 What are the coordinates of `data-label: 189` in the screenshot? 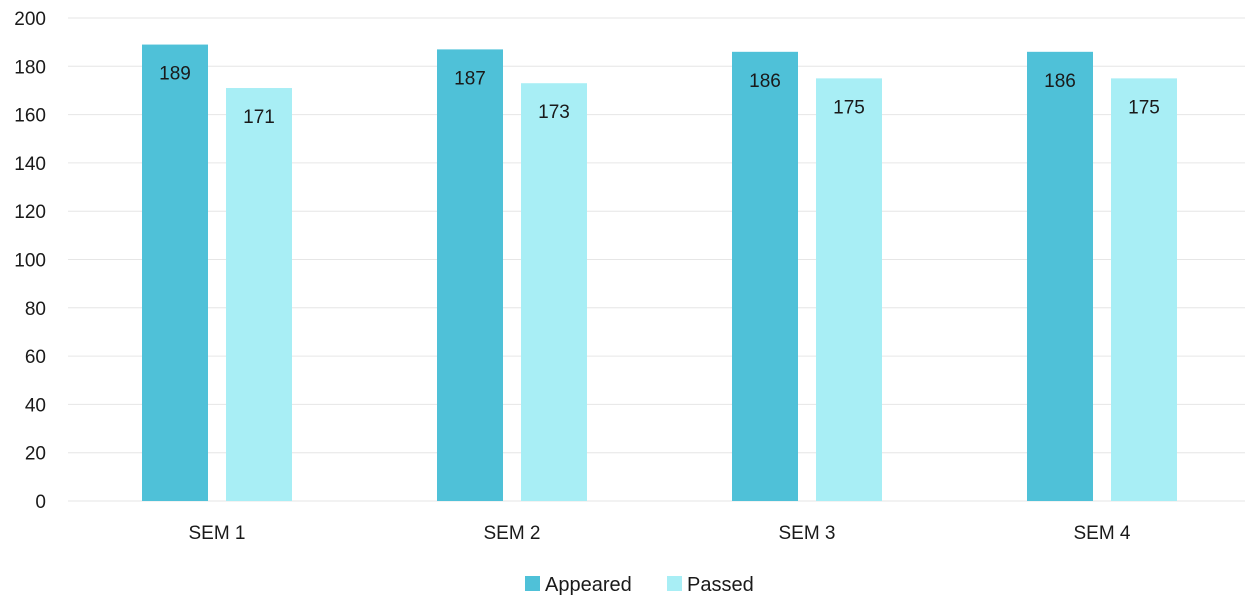 It's located at (175, 74).